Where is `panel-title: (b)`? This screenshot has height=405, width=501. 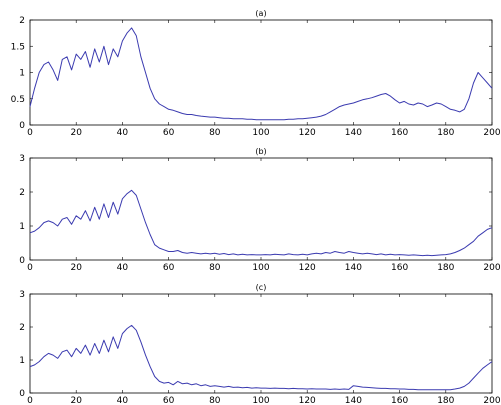 panel-title: (b) is located at coordinates (260, 151).